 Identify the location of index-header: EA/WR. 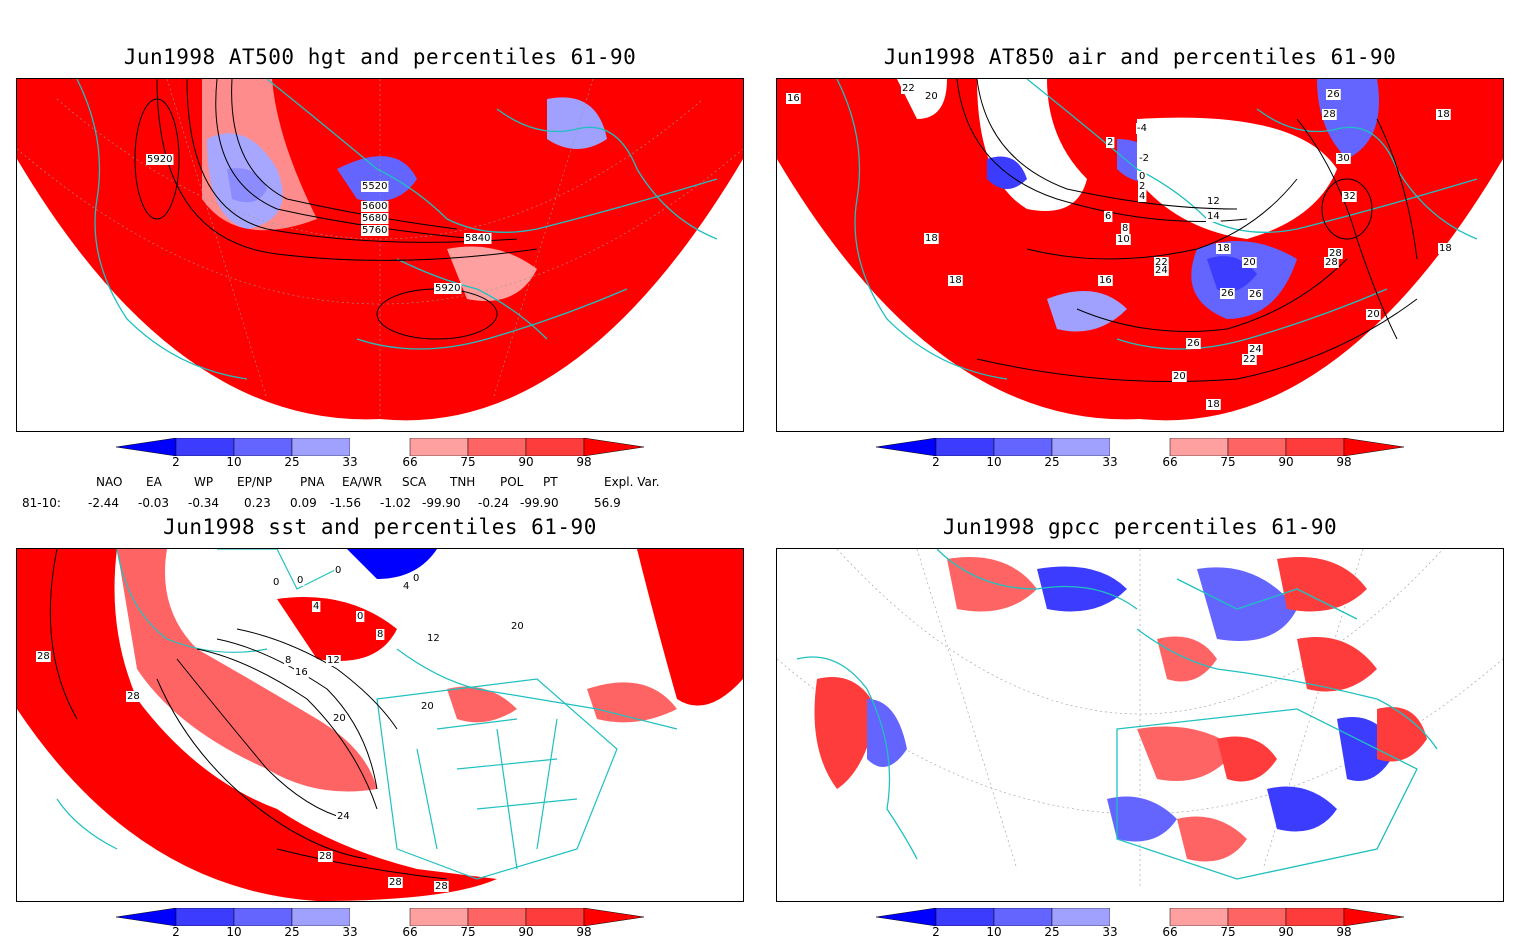
(362, 482).